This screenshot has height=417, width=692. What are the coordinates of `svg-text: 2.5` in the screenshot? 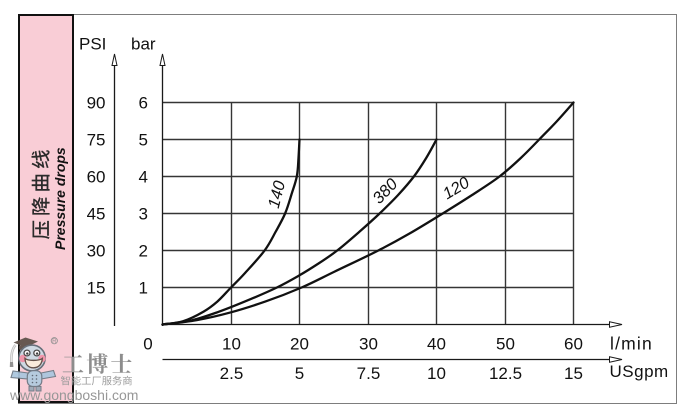 It's located at (232, 373).